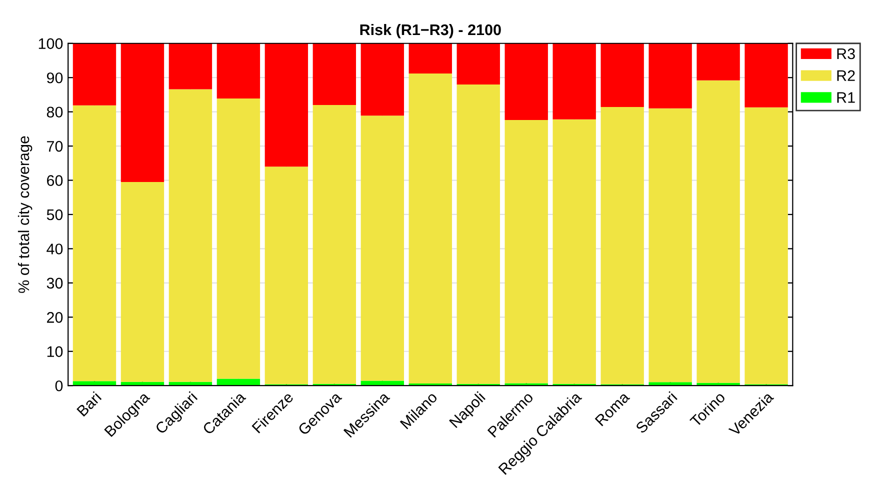 The width and height of the screenshot is (873, 482). I want to click on y-tick-label: 30, so click(54, 283).